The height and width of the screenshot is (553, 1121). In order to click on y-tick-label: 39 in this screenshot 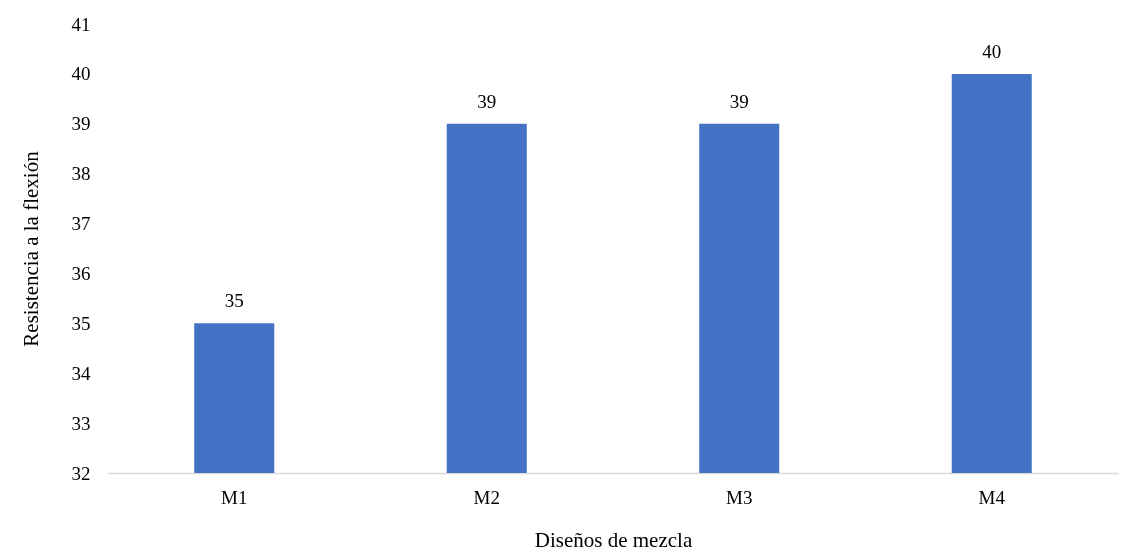, I will do `click(81, 124)`.